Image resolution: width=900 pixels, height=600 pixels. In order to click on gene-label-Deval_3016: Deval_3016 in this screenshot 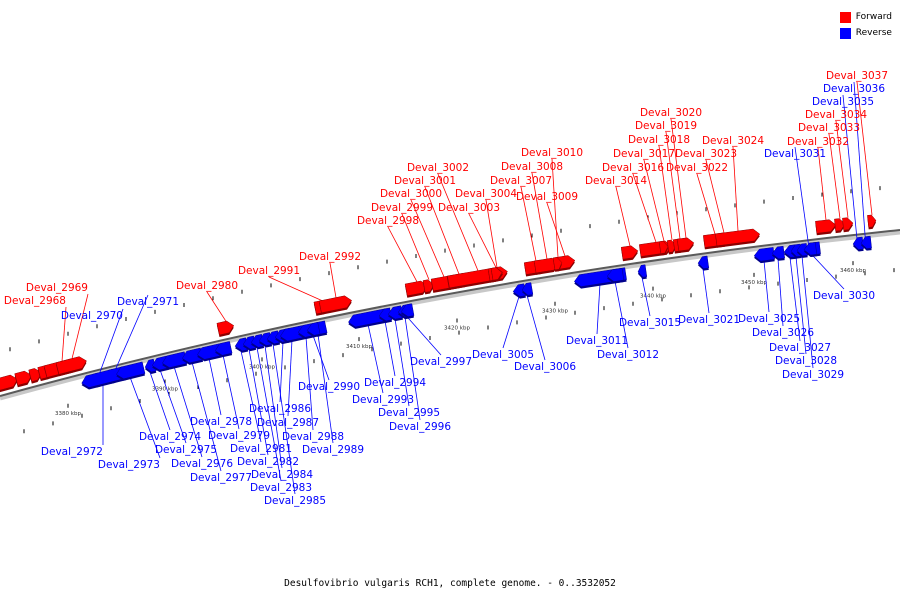, I will do `click(633, 168)`.